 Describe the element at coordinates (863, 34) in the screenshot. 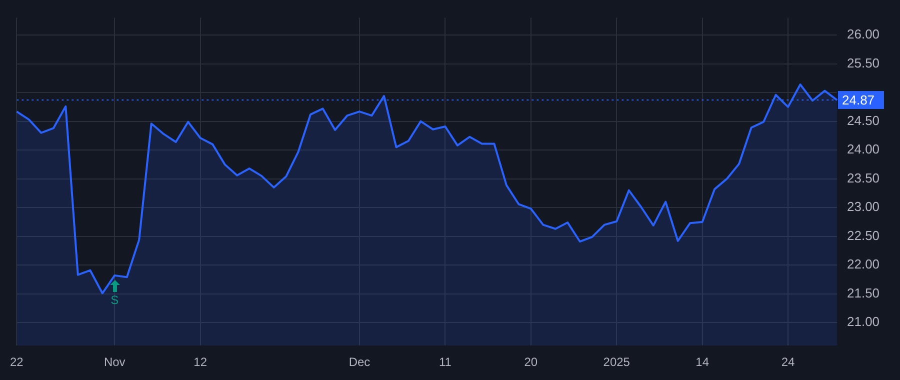

I see `y-tick-label: 26.00` at that location.